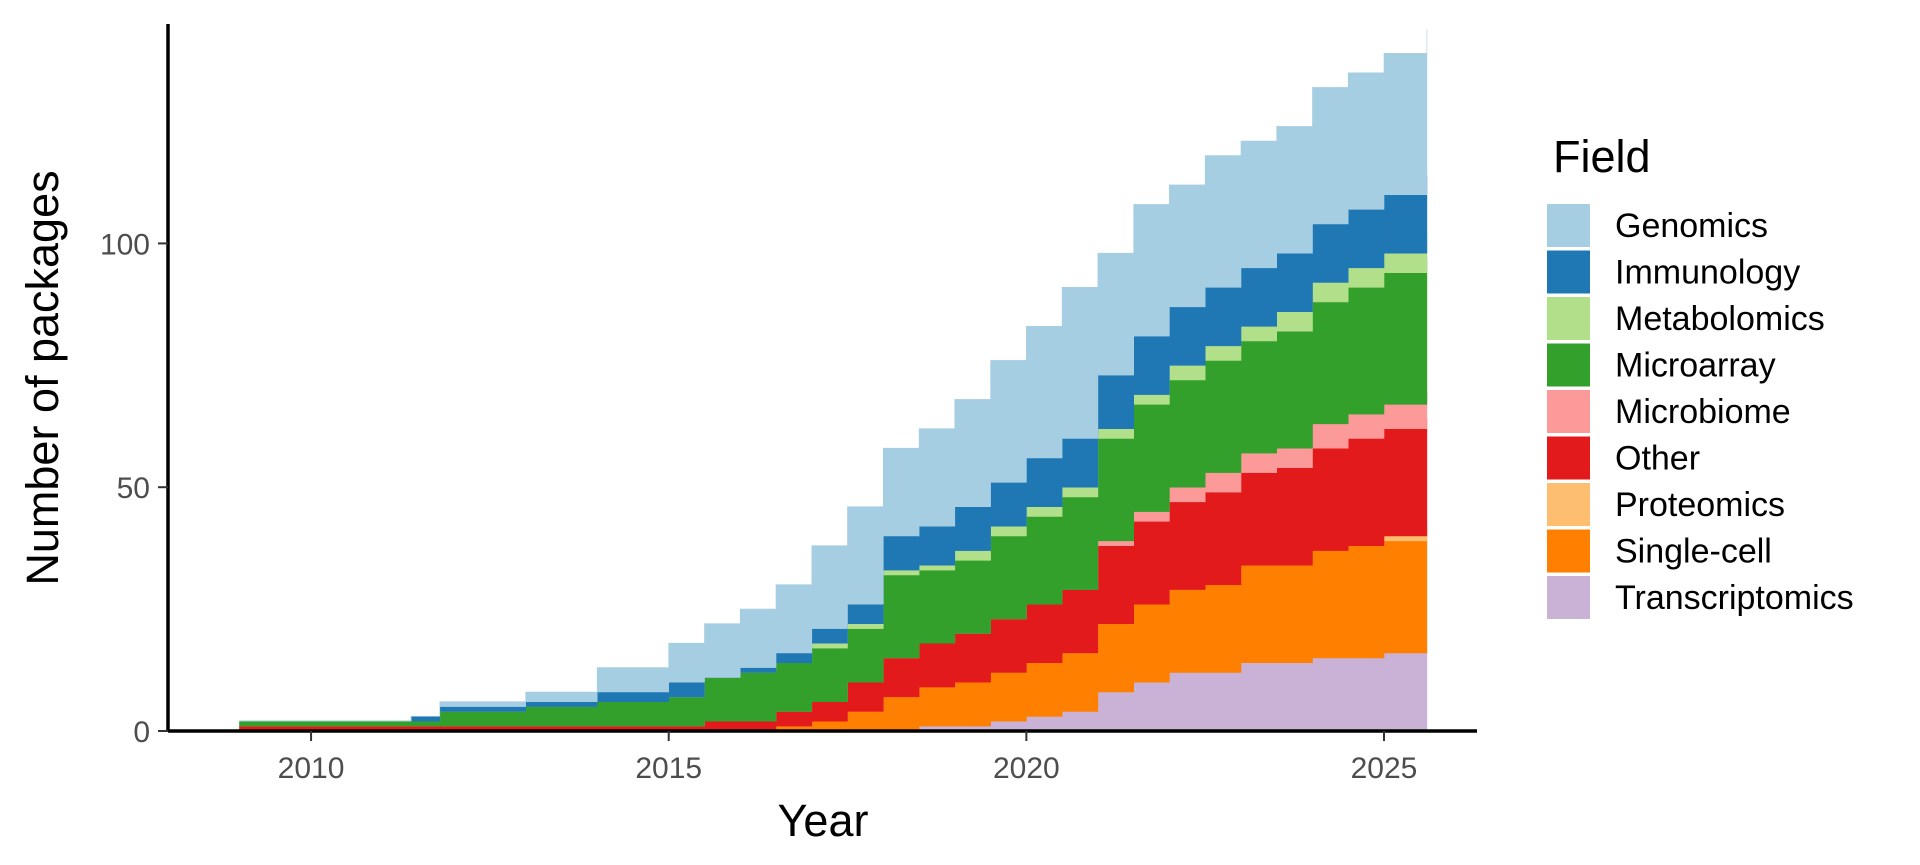 The width and height of the screenshot is (1920, 865). What do you see at coordinates (1568, 411) in the screenshot?
I see `legend-swatch-microbiome` at bounding box center [1568, 411].